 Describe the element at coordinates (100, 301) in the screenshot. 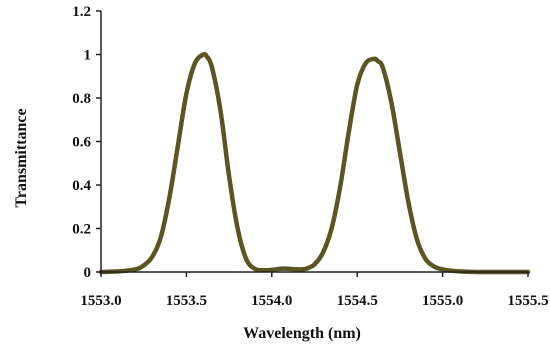

I see `x-tick-label: 1553.0` at that location.